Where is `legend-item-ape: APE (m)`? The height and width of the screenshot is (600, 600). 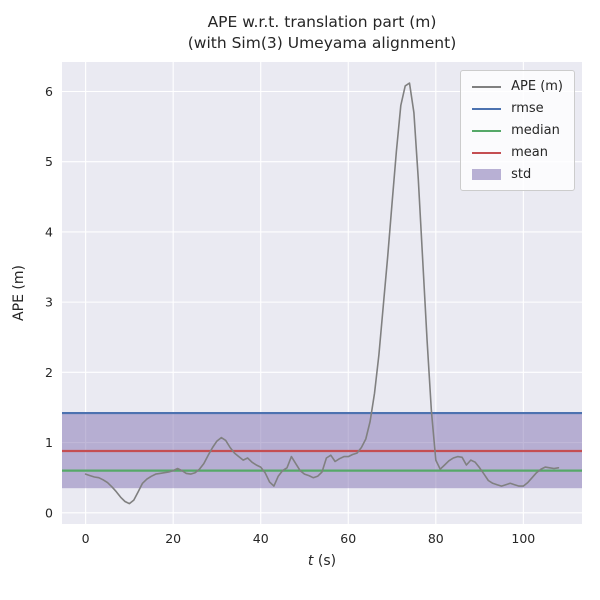
legend-item-ape: APE (m) is located at coordinates (517, 86).